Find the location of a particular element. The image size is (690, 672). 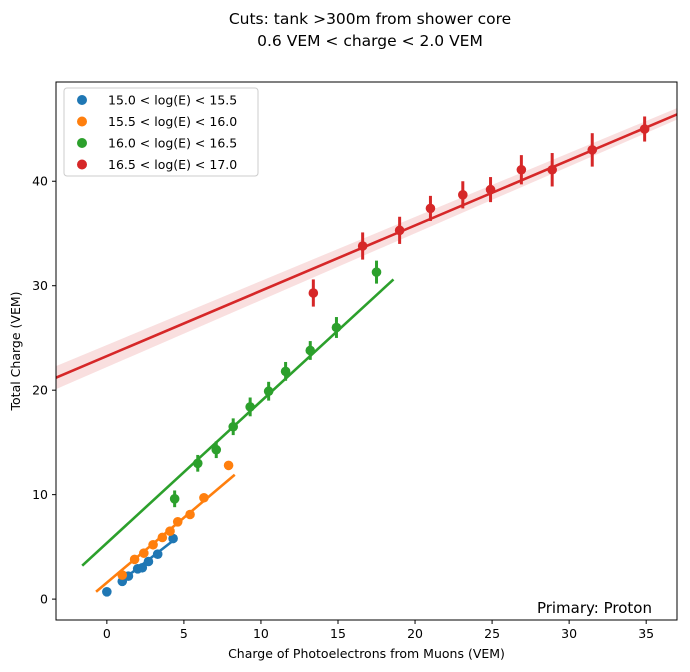

primary-annotation: Primary: Proton is located at coordinates (594, 608).